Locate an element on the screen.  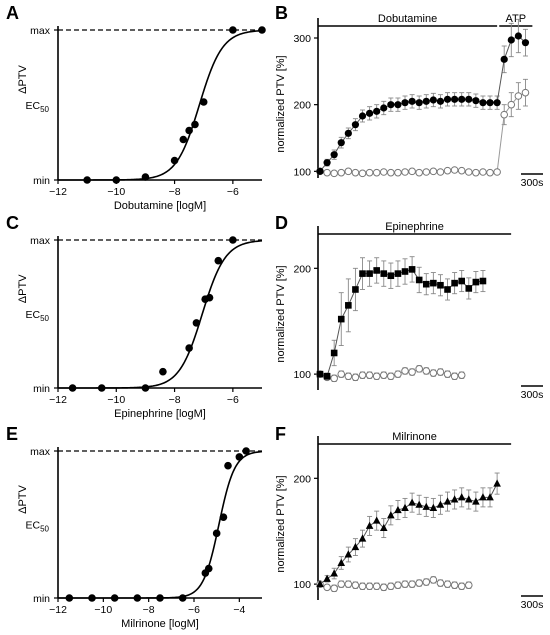
fit-curve is located at coordinates (160, 314).